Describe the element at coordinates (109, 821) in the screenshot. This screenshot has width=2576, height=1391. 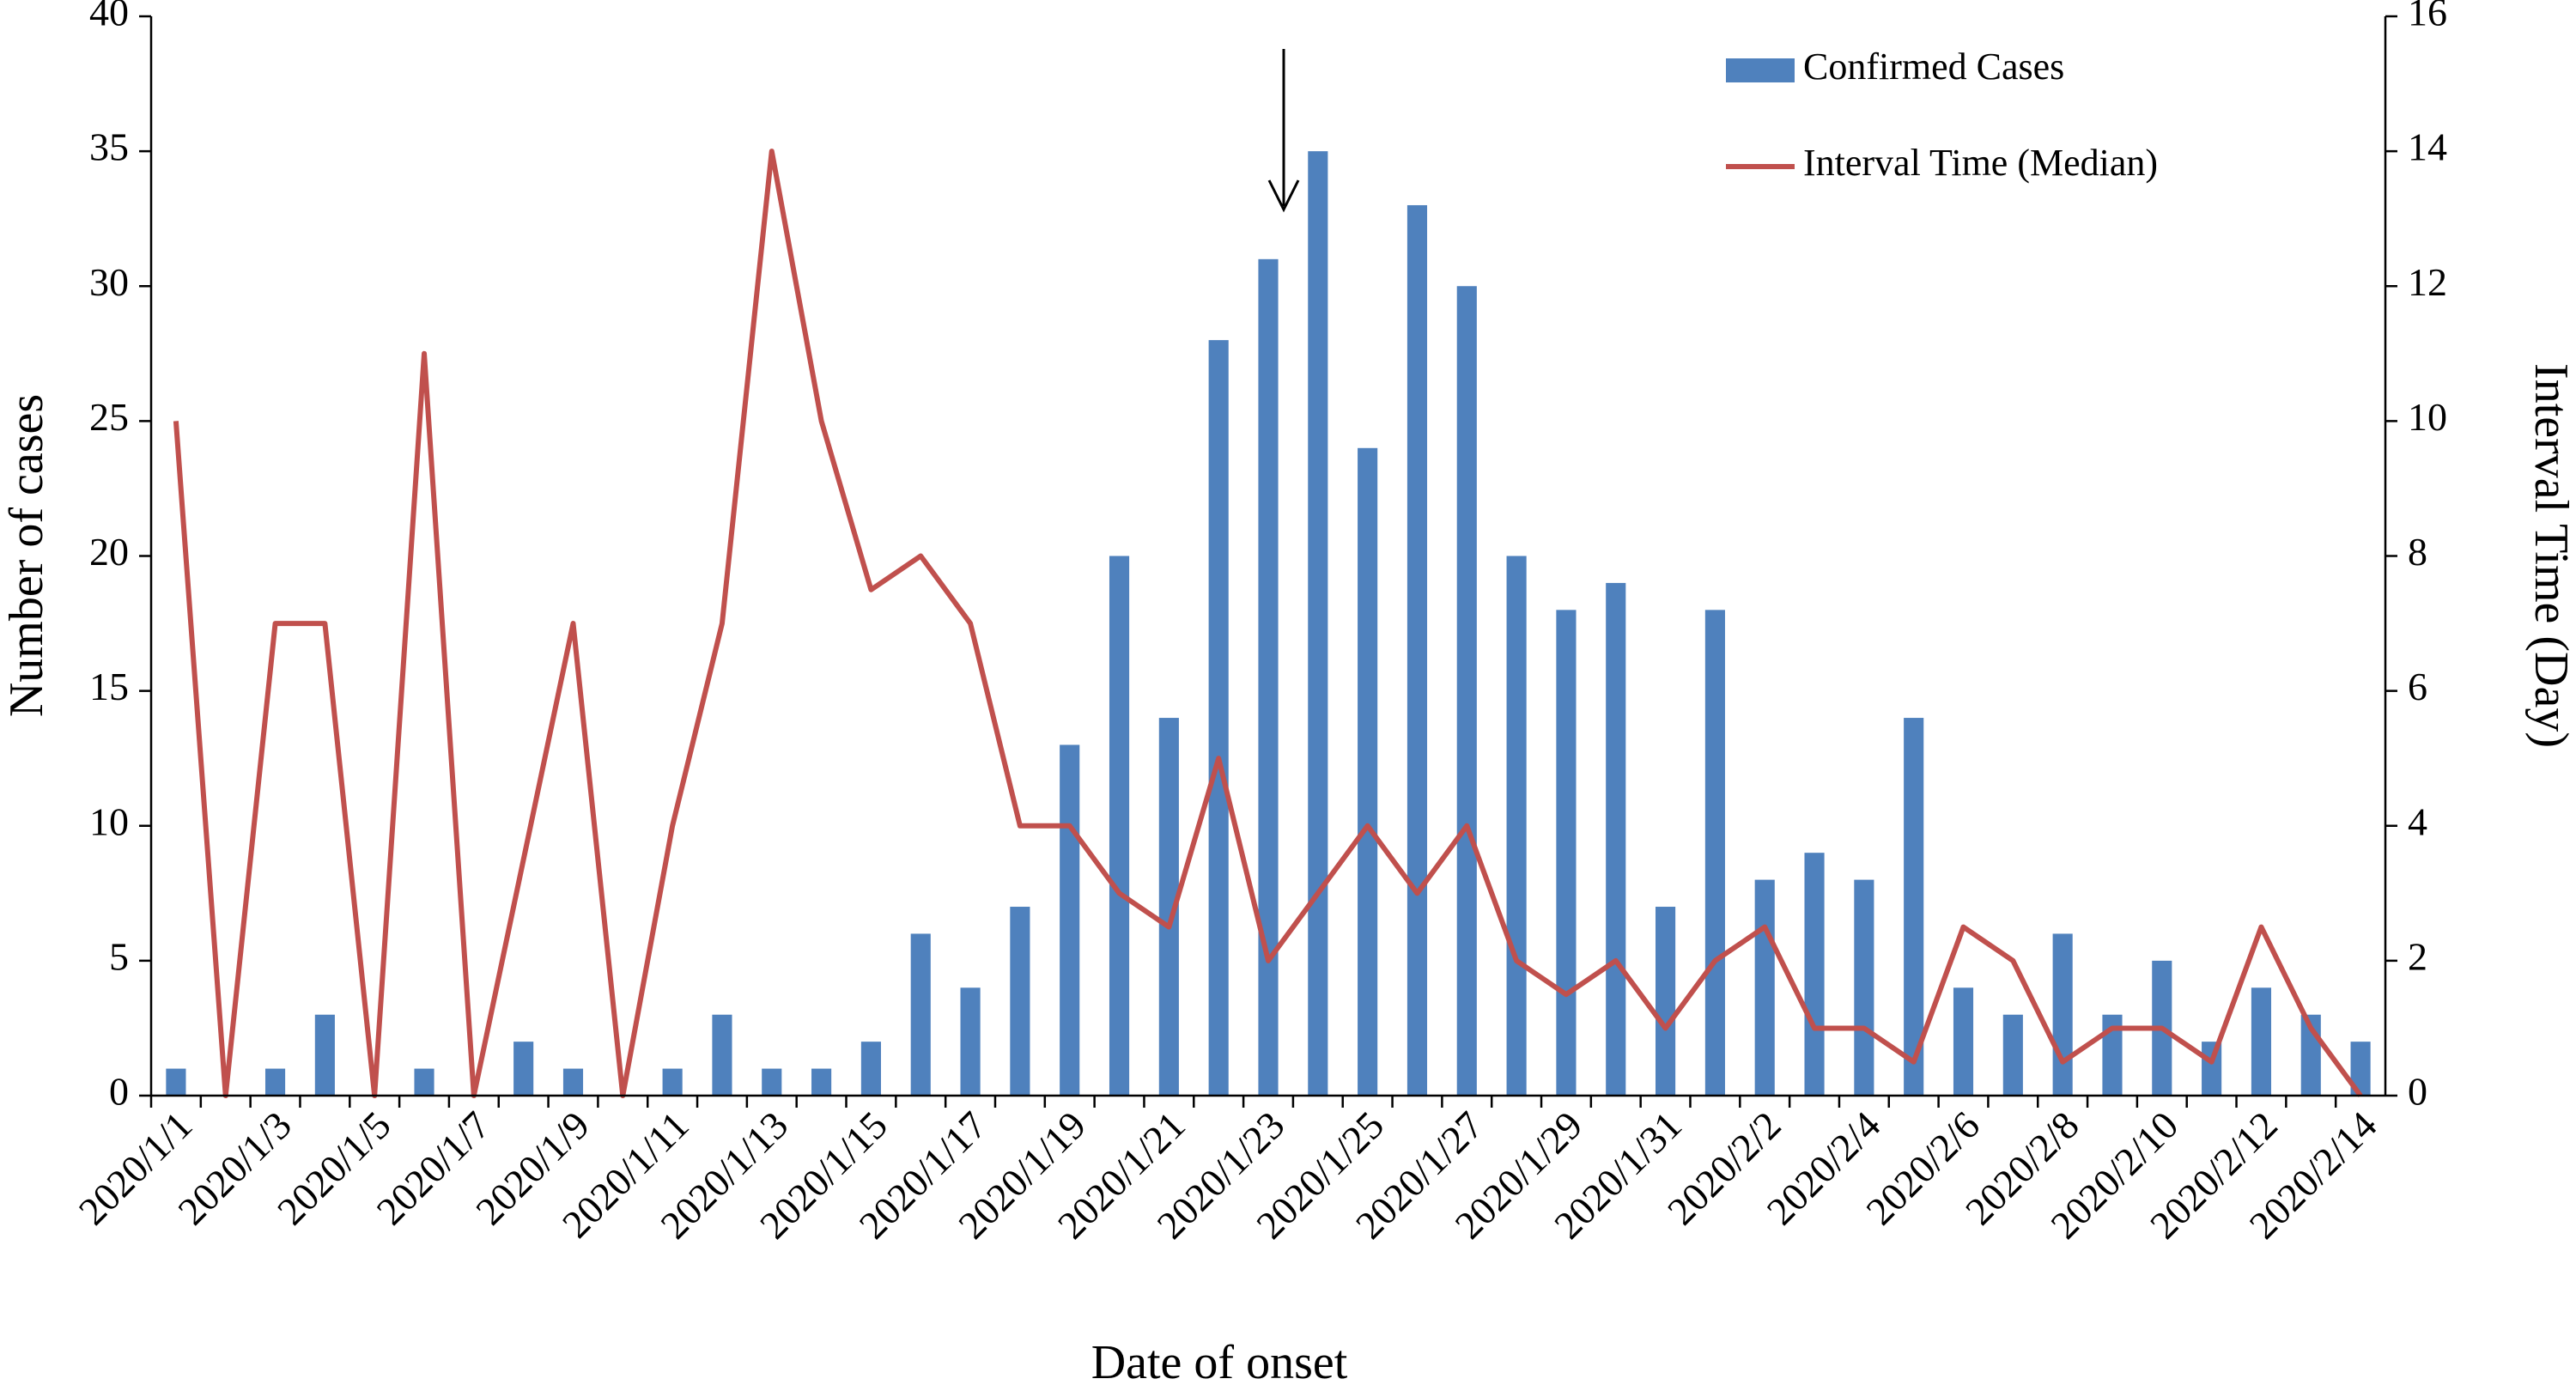
I see `y-tick-label: 10` at that location.